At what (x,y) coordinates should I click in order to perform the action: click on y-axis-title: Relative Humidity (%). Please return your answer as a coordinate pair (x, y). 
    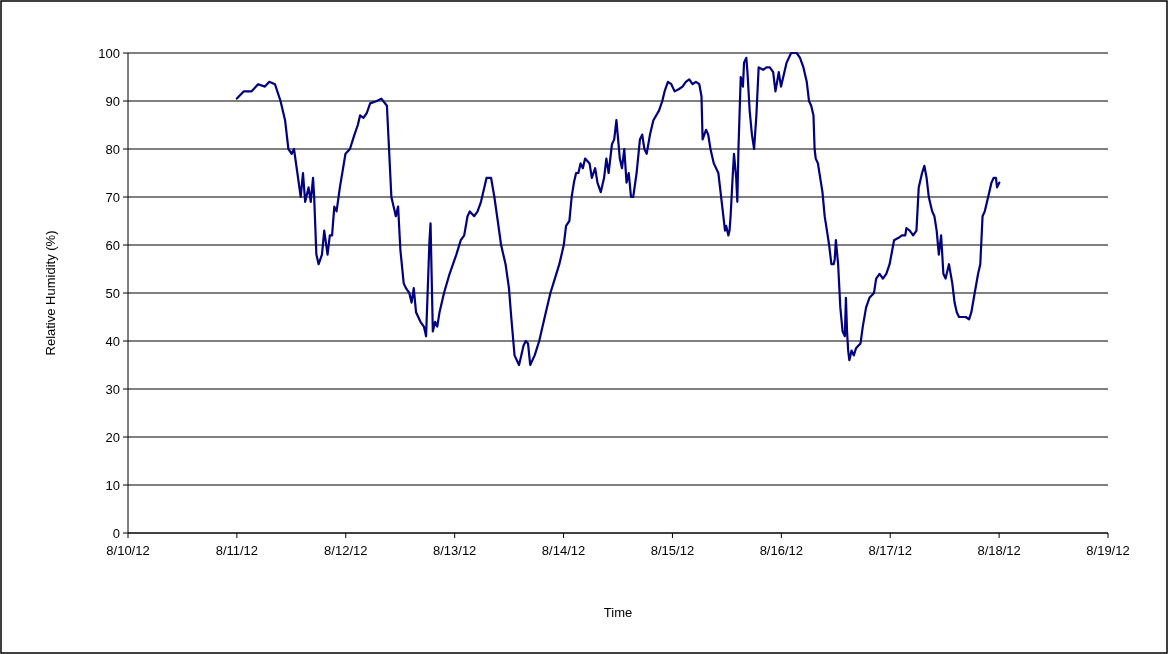
    Looking at the image, I should click on (50, 293).